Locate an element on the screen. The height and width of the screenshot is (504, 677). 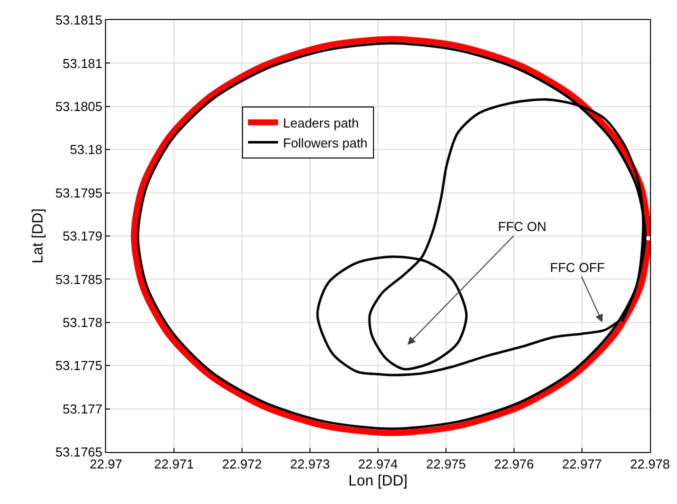
y-tick-label: 53.177 is located at coordinates (82, 408).